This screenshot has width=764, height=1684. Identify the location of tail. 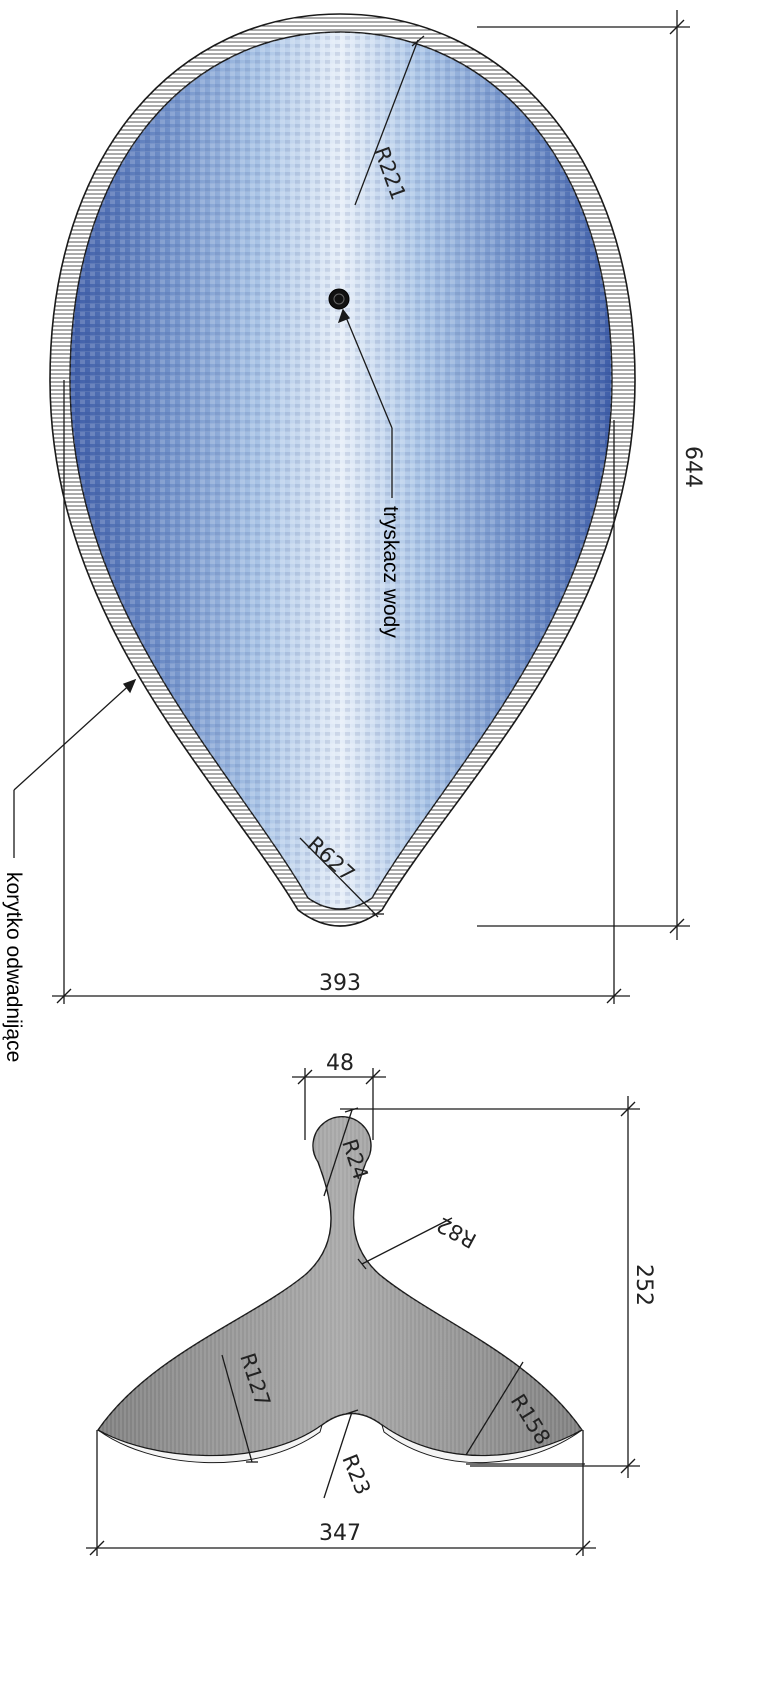
(340, 1290).